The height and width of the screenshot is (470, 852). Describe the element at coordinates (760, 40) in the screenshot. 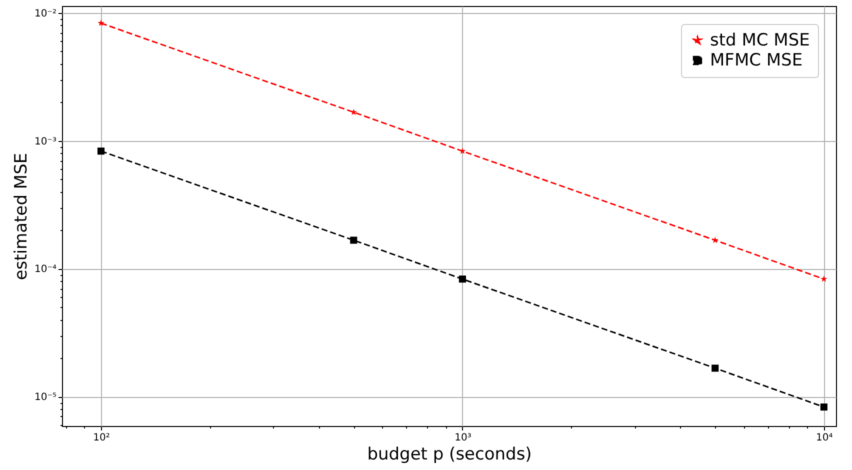

I see `legend-label: std MC MSE` at that location.